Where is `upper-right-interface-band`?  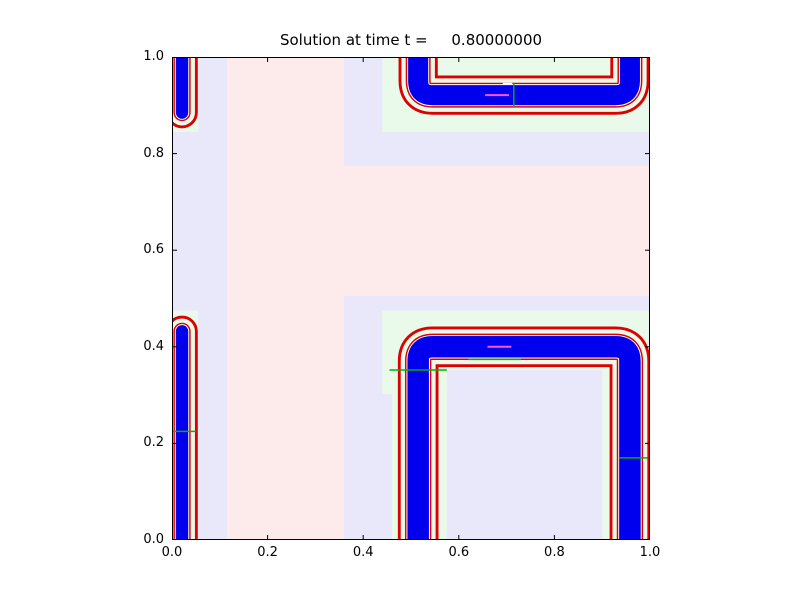
upper-right-interface-band is located at coordinates (524, 81).